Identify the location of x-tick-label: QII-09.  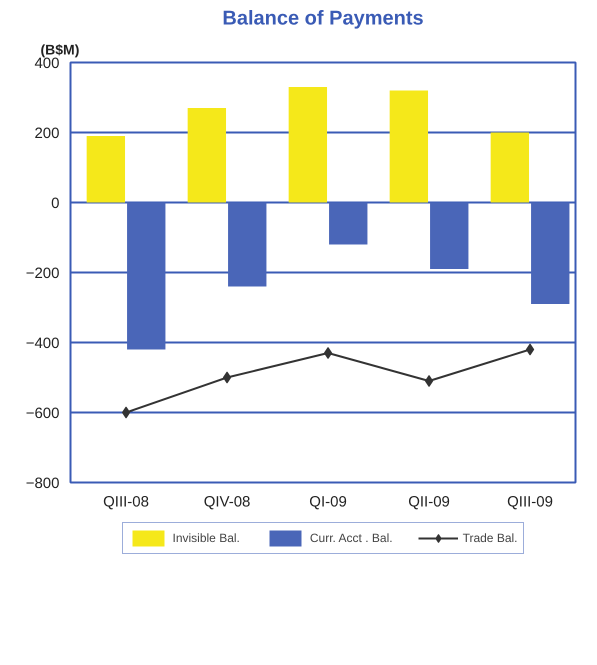
(429, 502).